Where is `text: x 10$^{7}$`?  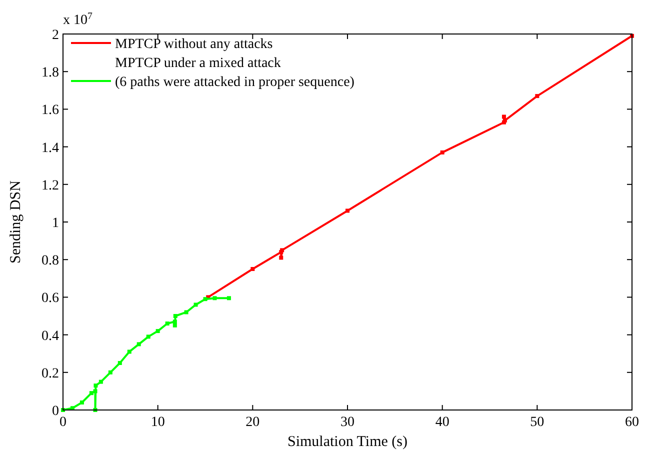 text: x 10$^{7}$ is located at coordinates (77, 19).